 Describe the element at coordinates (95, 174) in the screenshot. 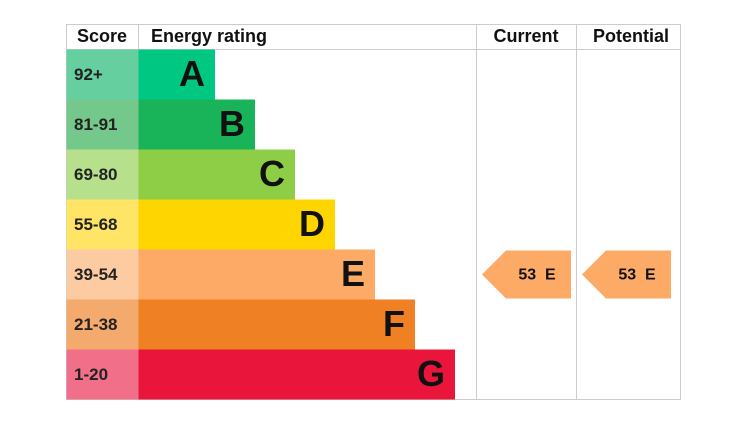

I see `score-label: 69-80` at that location.